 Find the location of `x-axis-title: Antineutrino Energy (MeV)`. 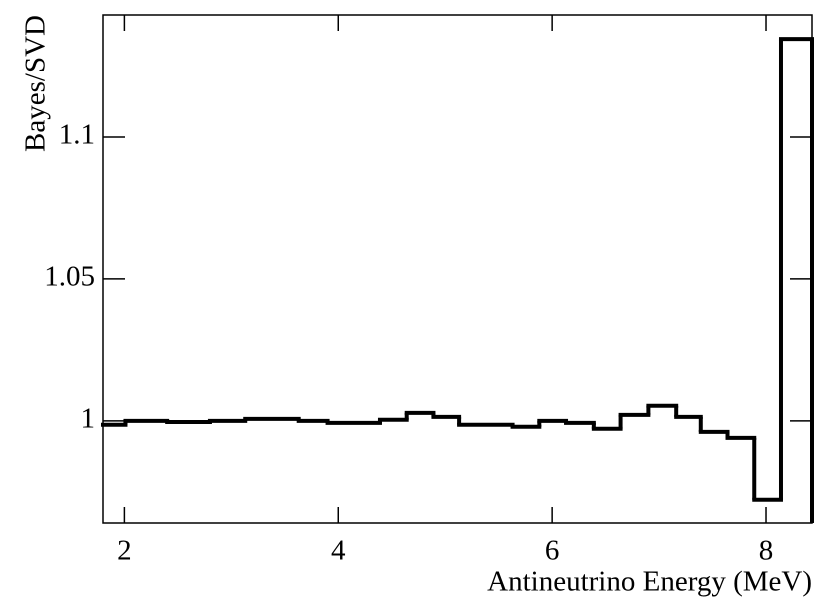

x-axis-title: Antineutrino Energy (MeV) is located at coordinates (649, 582).